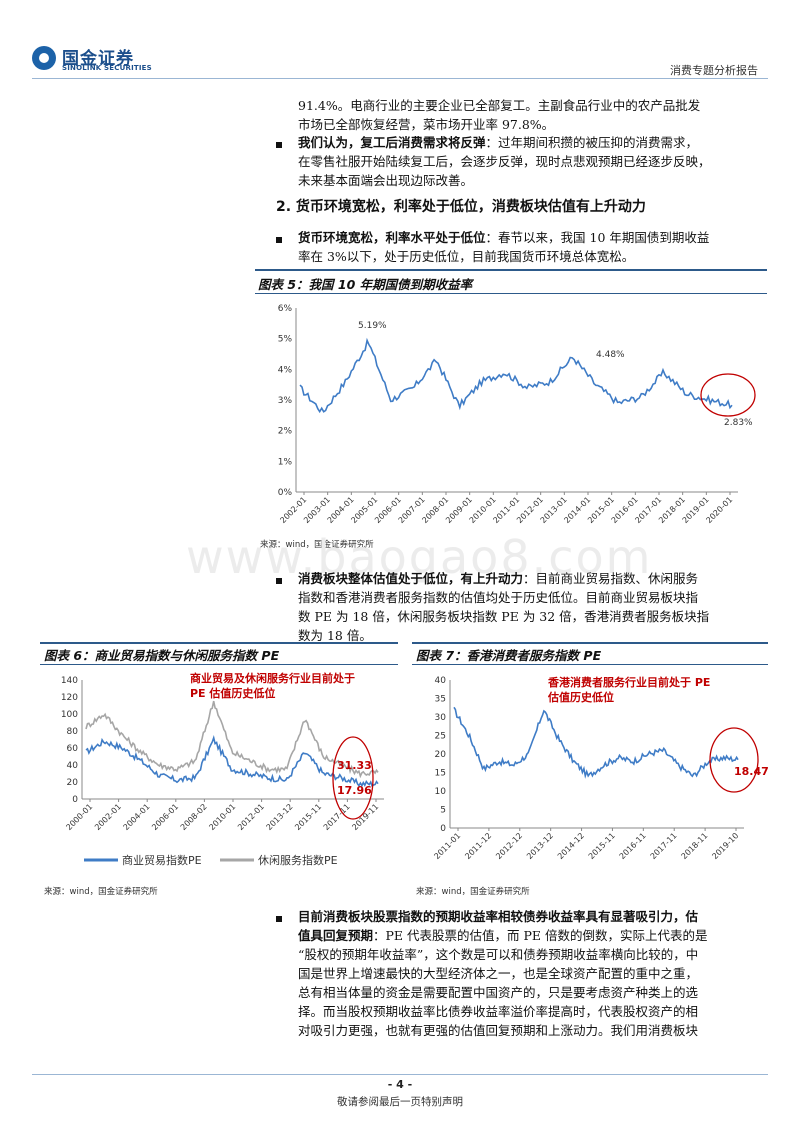 The width and height of the screenshot is (800, 1132). What do you see at coordinates (440, 737) in the screenshot?
I see `y-tick-label: 25` at bounding box center [440, 737].